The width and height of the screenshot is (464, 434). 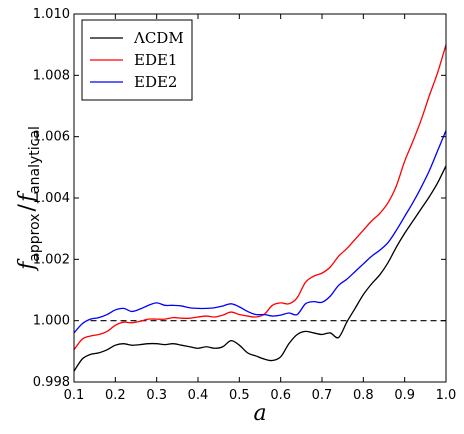 I want to click on x-tick-label: 0.9, so click(x=404, y=395).